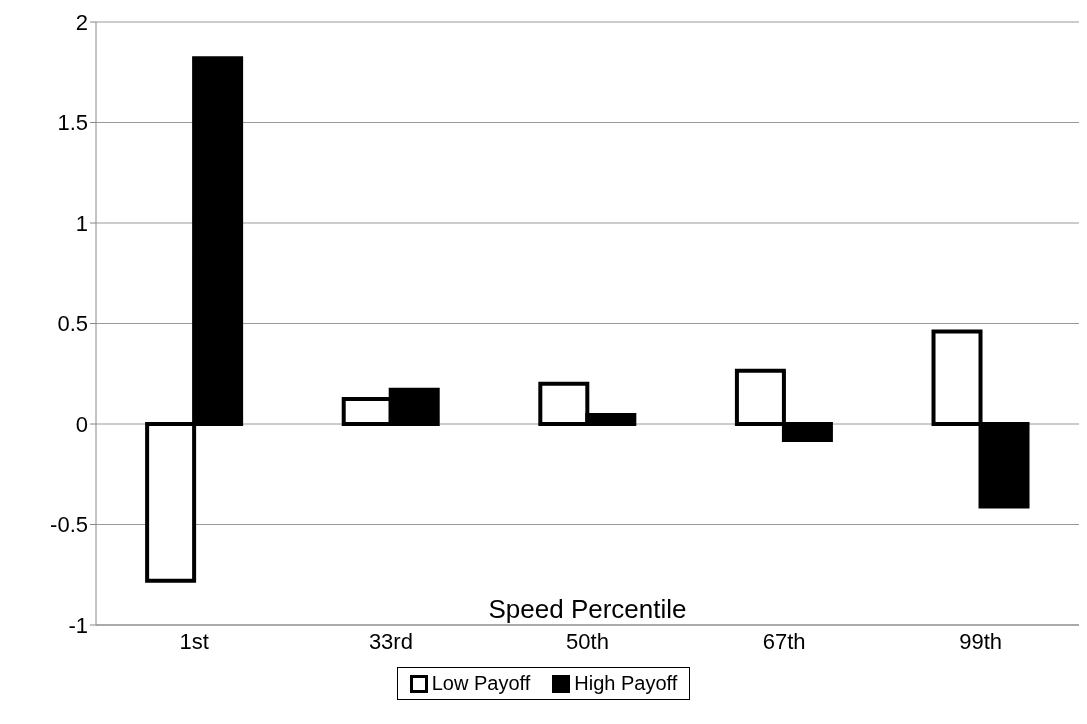 The image size is (1087, 724). I want to click on legend-label: High Payoff, so click(625, 683).